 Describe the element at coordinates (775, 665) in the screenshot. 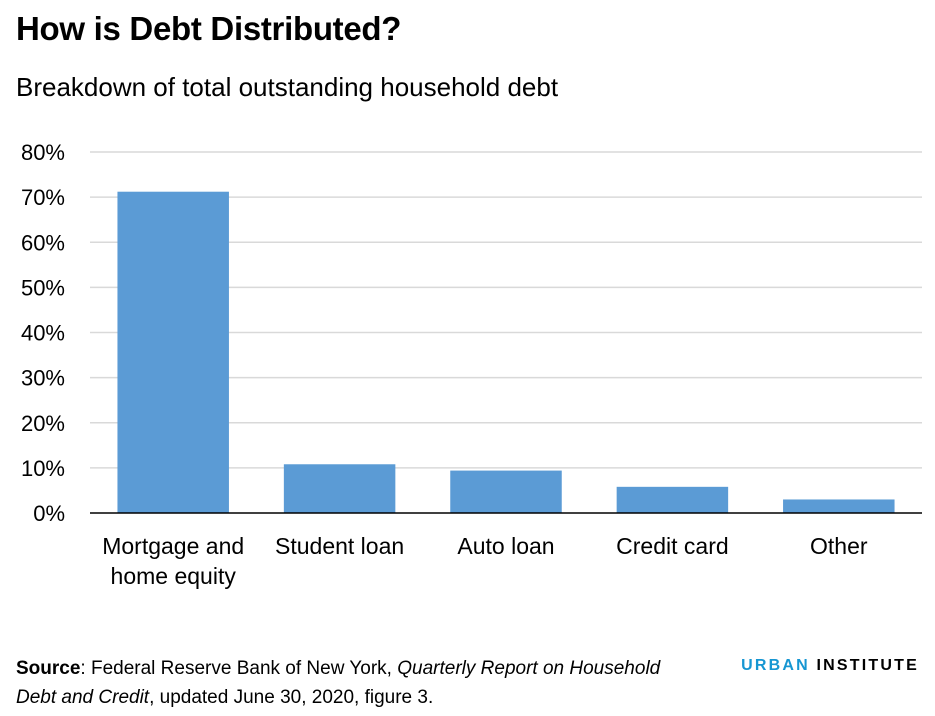

I see `logo-word-urban: URBAN` at that location.